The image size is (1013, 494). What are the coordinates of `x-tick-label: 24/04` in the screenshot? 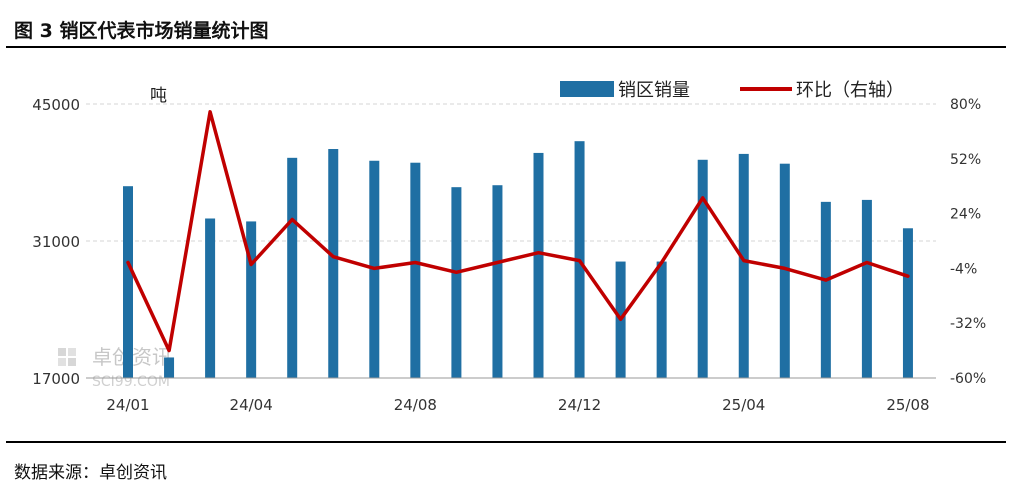 It's located at (251, 405).